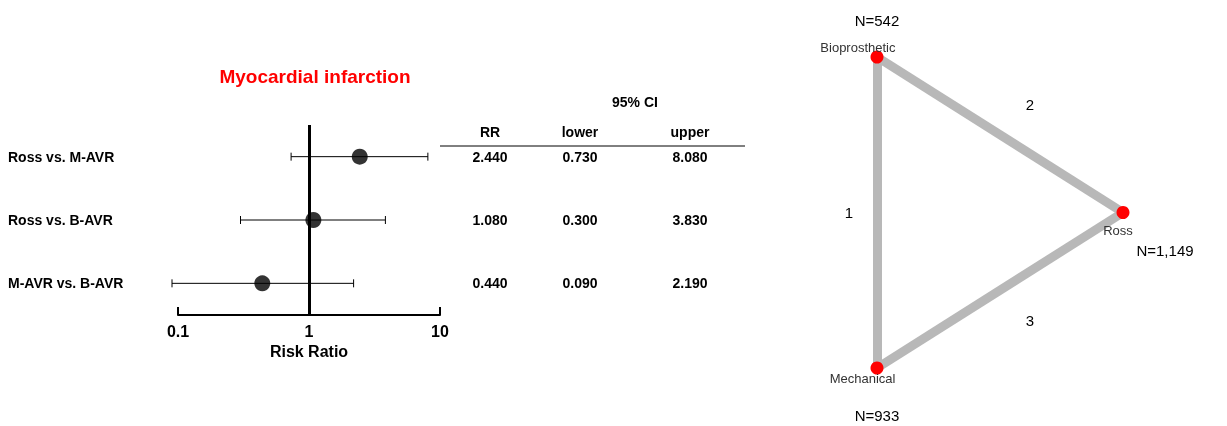  Describe the element at coordinates (635, 102) in the screenshot. I see `text: 95% CI` at that location.